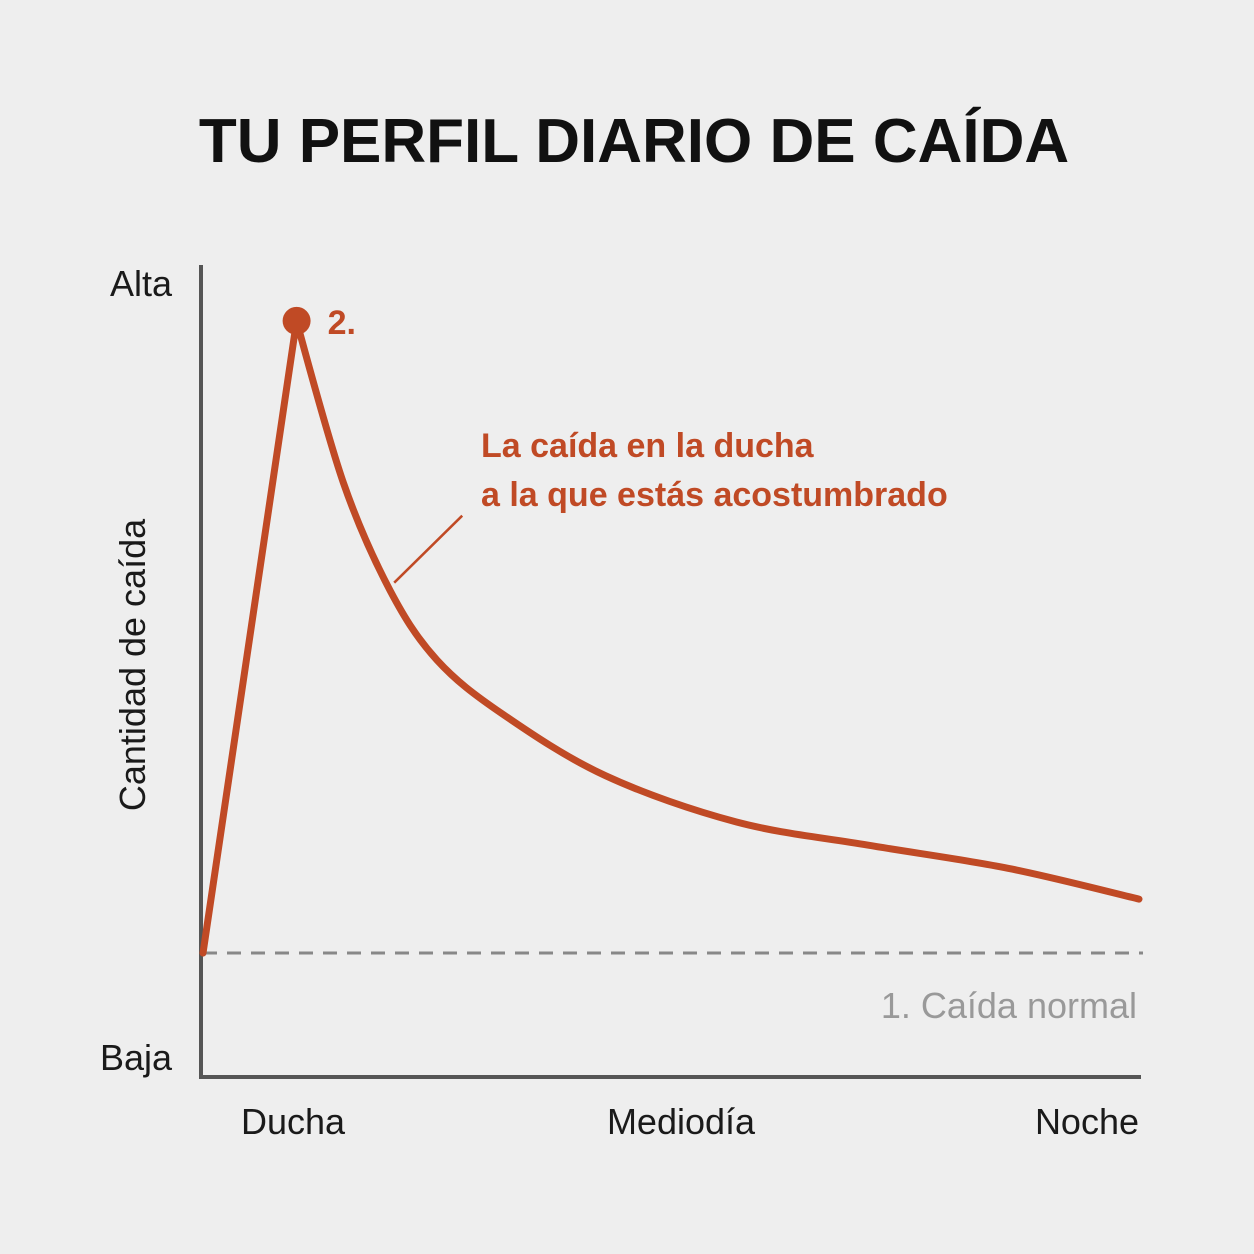  I want to click on annotation-line-2: a la que estás acostumbrado, so click(714, 495).